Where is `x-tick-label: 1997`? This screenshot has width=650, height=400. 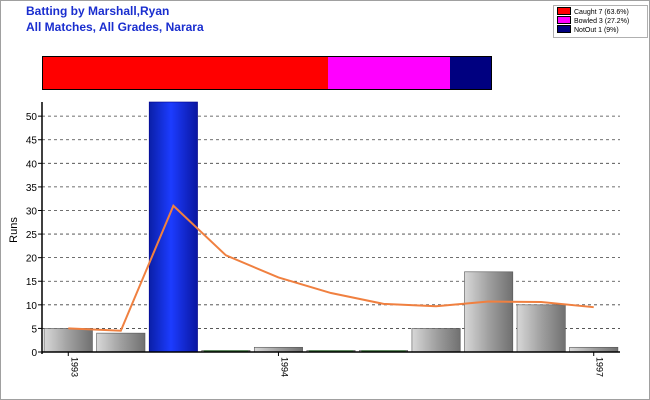 x-tick-label: 1997 is located at coordinates (600, 367).